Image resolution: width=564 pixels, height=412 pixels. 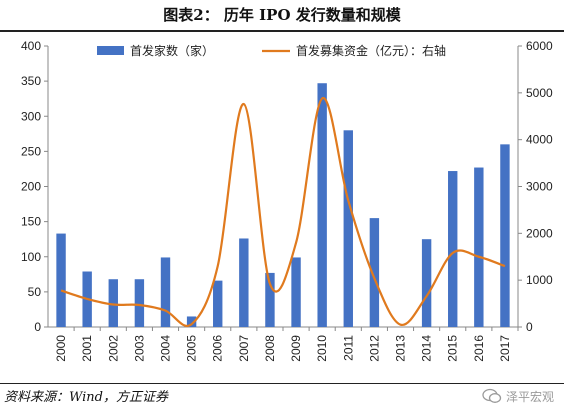 I want to click on right-tick-label: 6000, so click(x=539, y=46).